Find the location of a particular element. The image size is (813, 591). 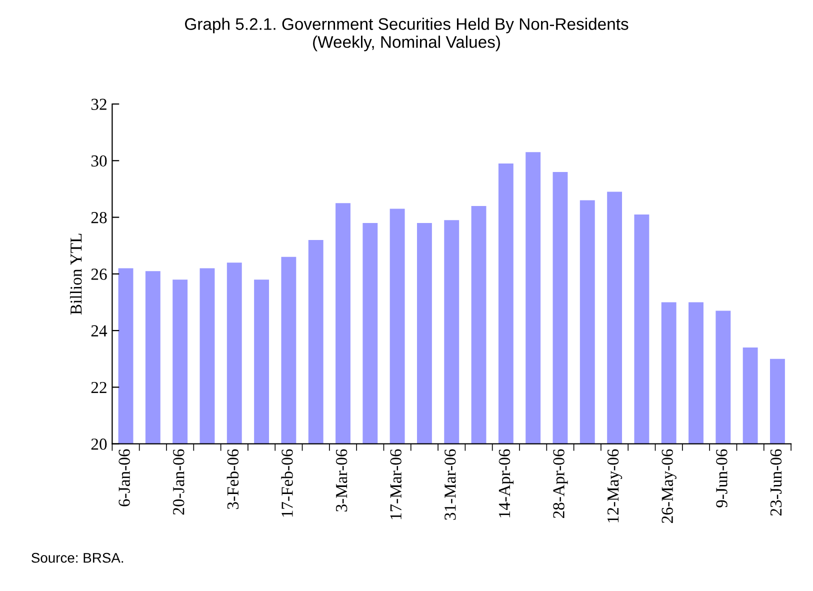

chart-title: Graph 5.2.1. Government Securities Held By Non-Residents (Weekly, Nominal Values) is located at coordinates (406, 35).